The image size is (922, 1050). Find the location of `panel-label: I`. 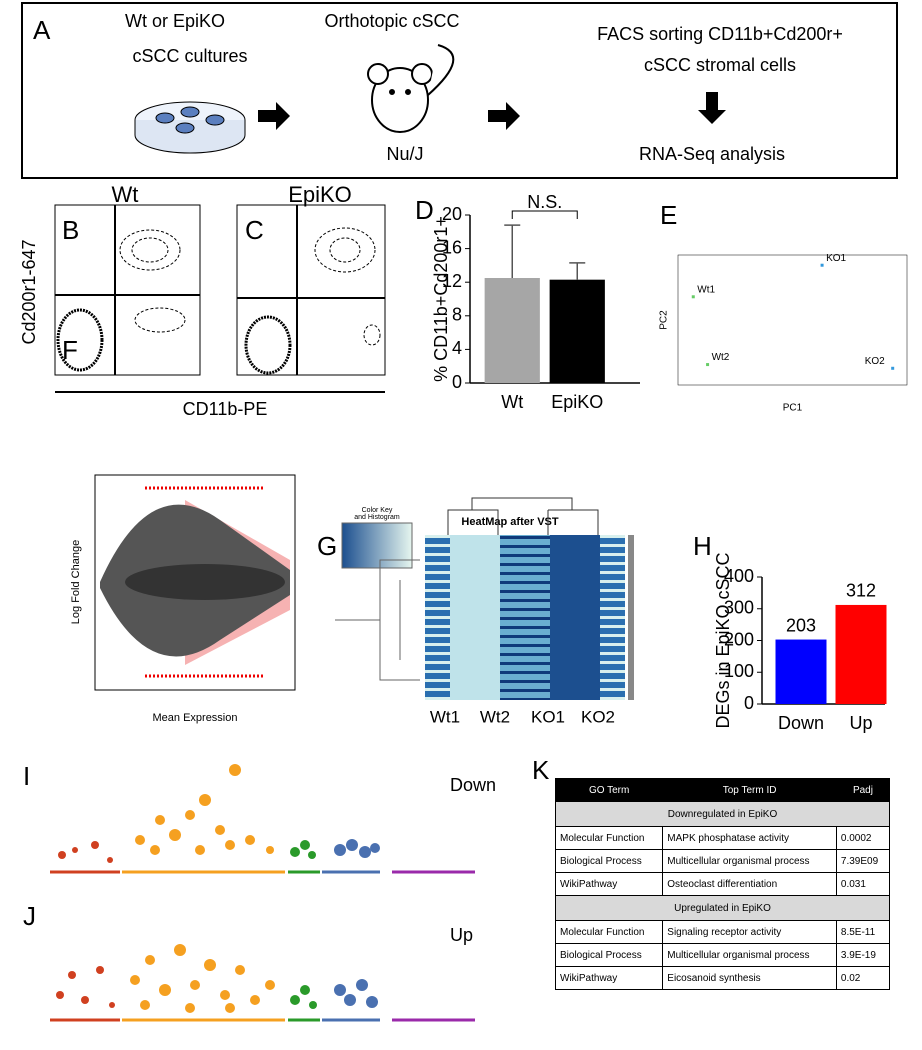

panel-label: I is located at coordinates (26, 776).